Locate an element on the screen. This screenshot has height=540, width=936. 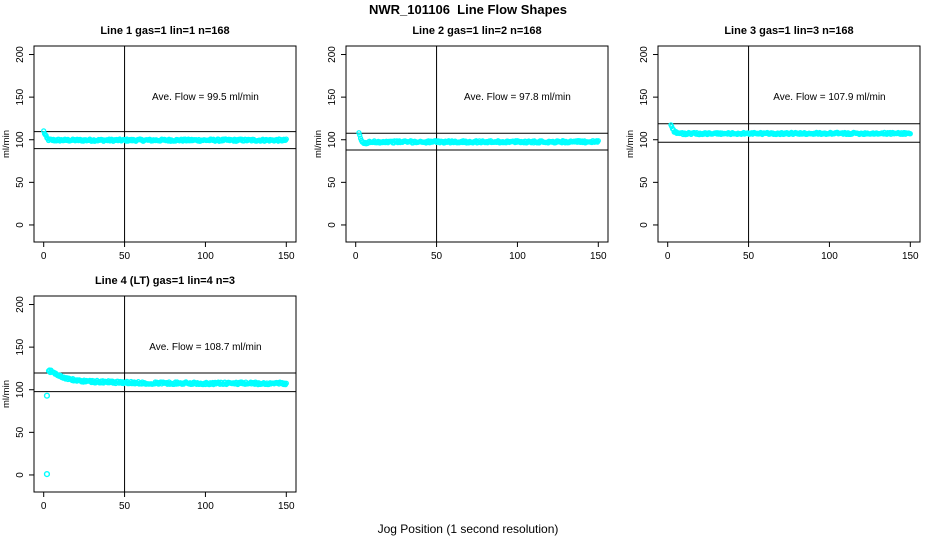
panel-title: Line 3 gas=1 lin=3 n=168 is located at coordinates (788, 31).